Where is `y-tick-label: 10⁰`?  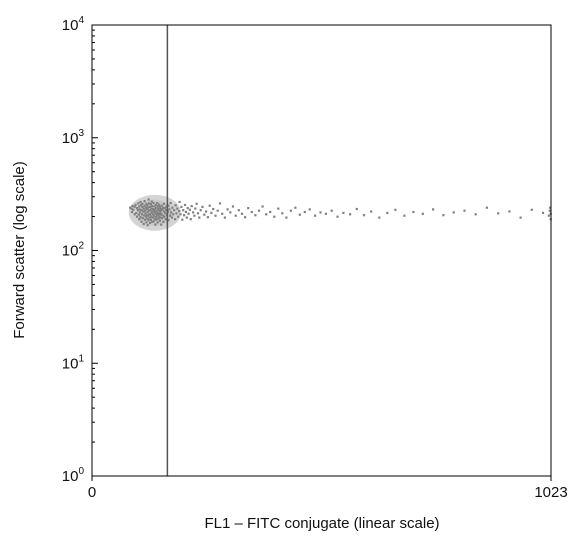
y-tick-label: 10⁰ is located at coordinates (73, 475).